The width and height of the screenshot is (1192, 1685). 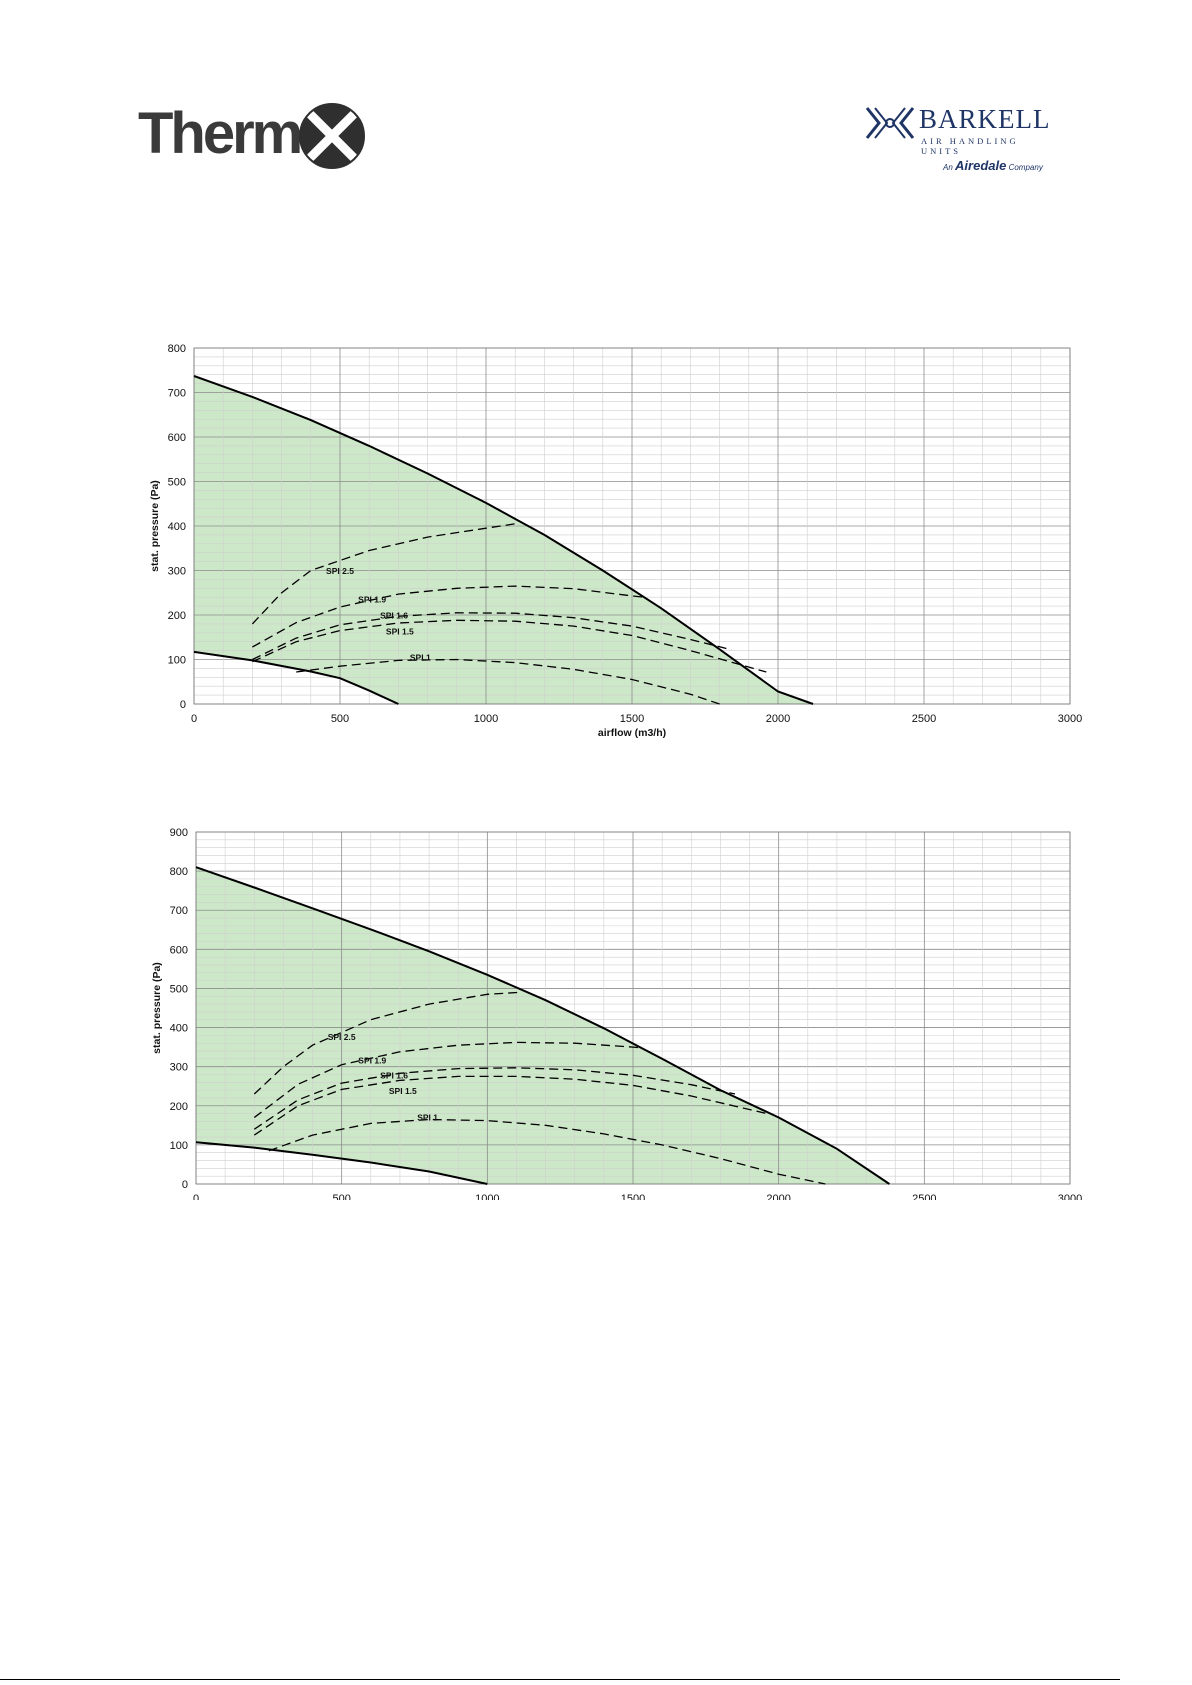 I want to click on airedale-company: An Airedale Company, so click(x=993, y=165).